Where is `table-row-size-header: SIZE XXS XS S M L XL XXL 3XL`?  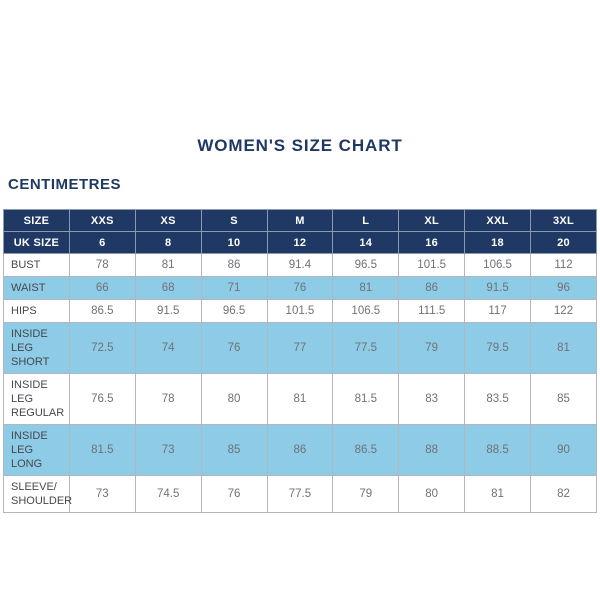
table-row-size-header: SIZE XXS XS S M L XL XXL 3XL is located at coordinates (300, 220).